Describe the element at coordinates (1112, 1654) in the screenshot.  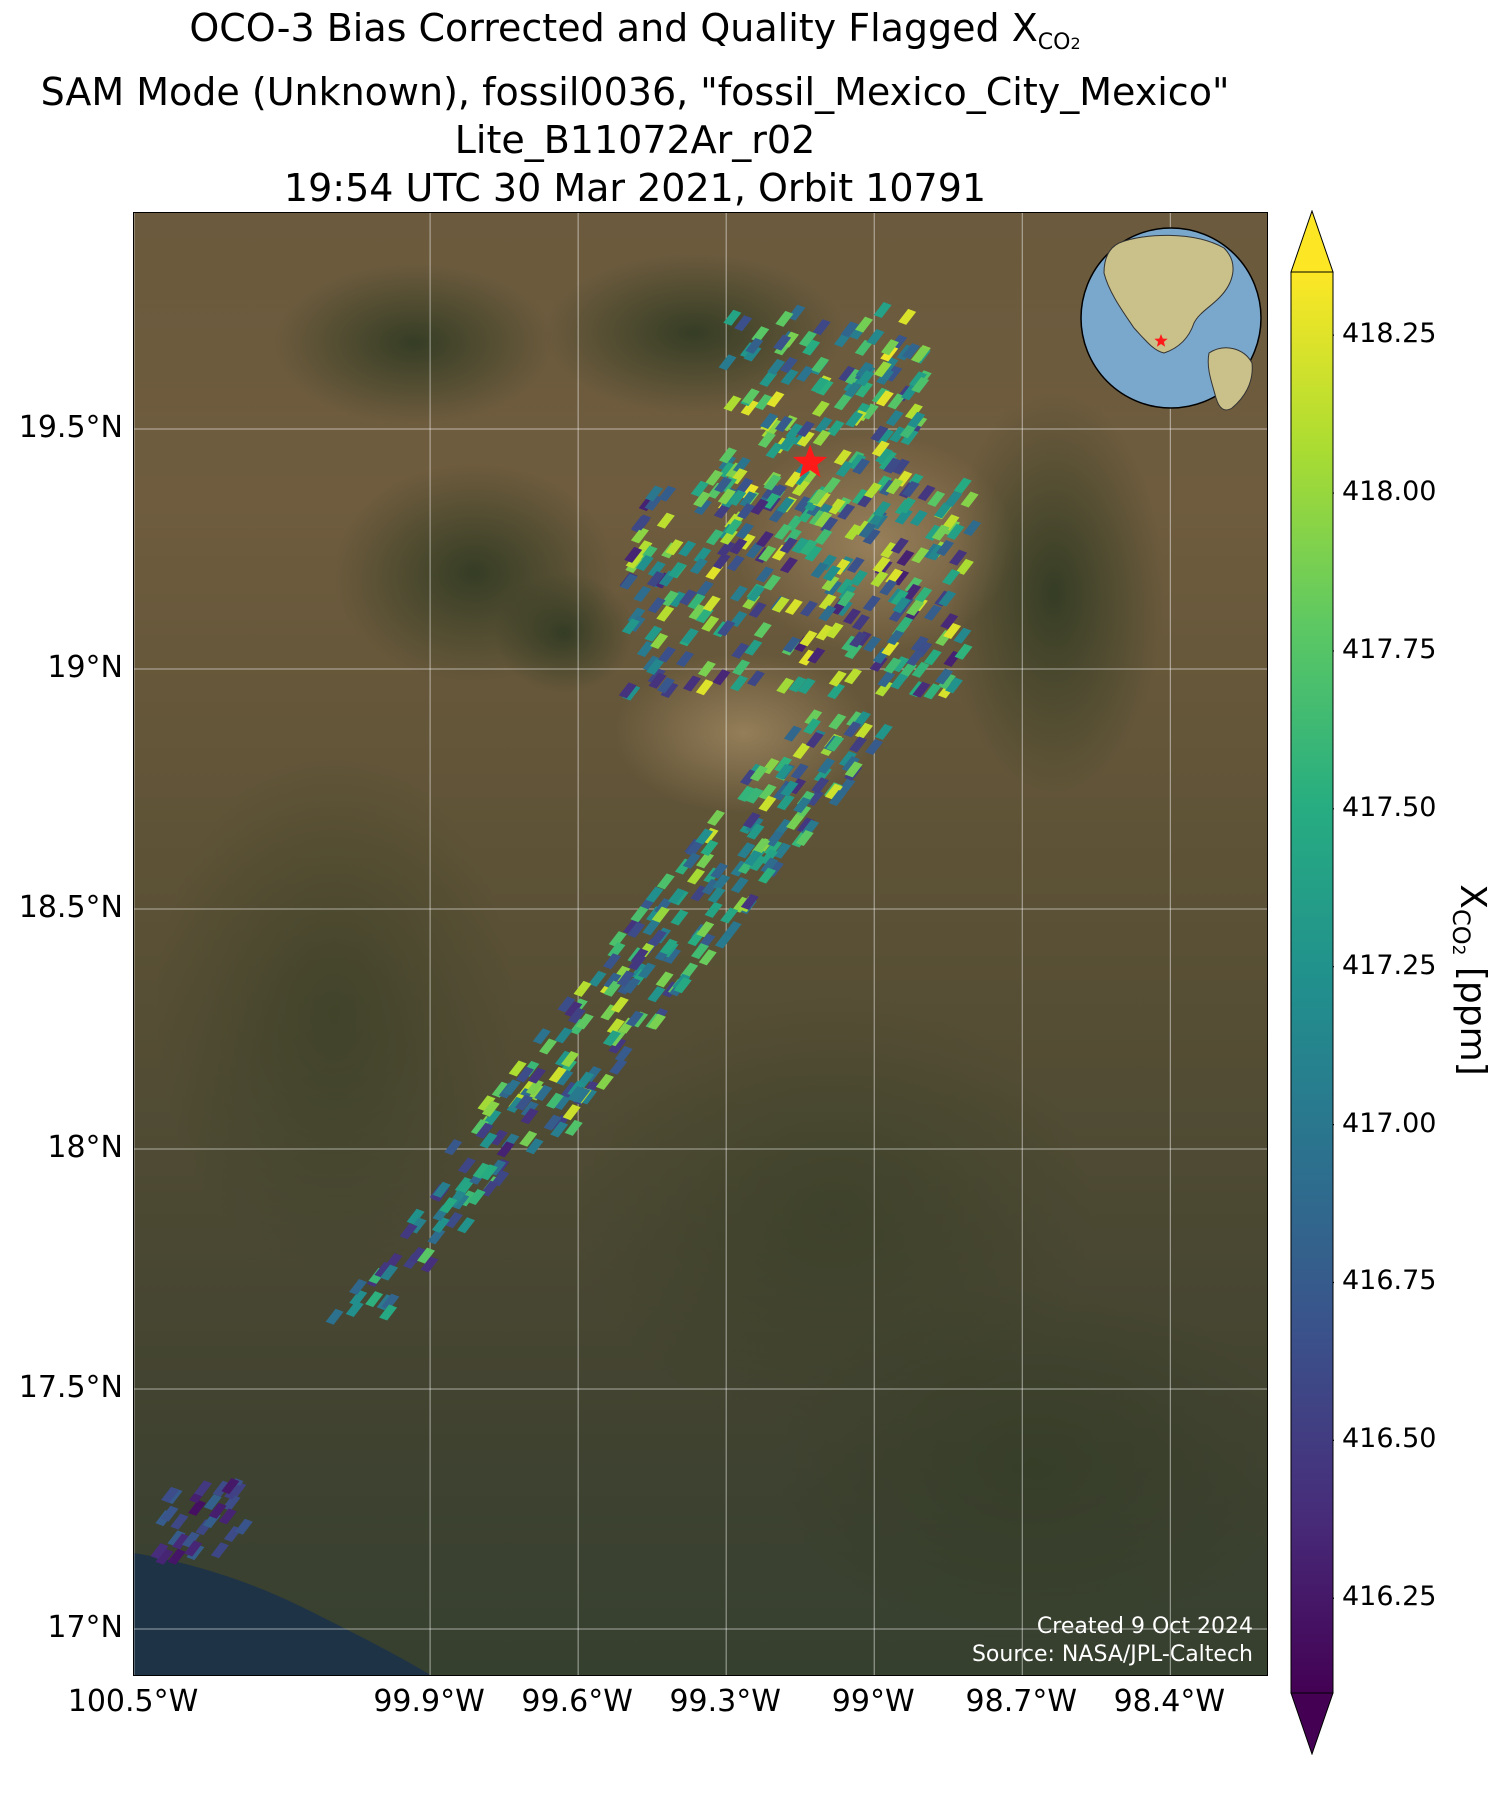
I see `credit-source: Source: NASA/JPL-Caltech` at that location.